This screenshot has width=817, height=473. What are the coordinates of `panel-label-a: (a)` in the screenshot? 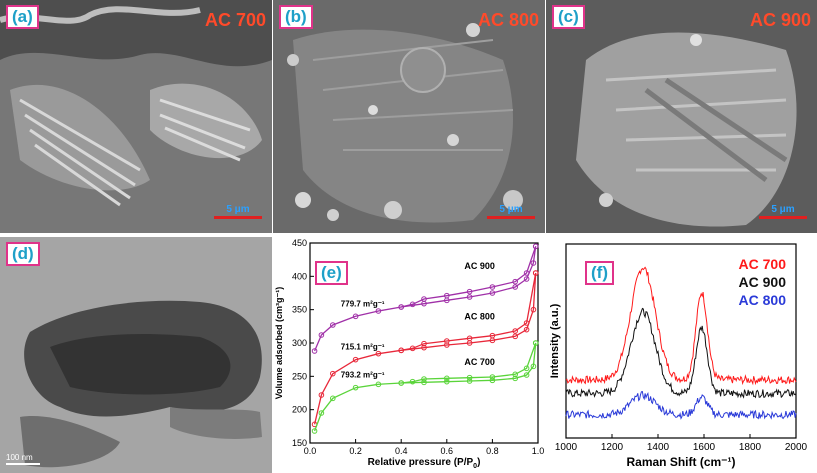 It's located at (22, 17).